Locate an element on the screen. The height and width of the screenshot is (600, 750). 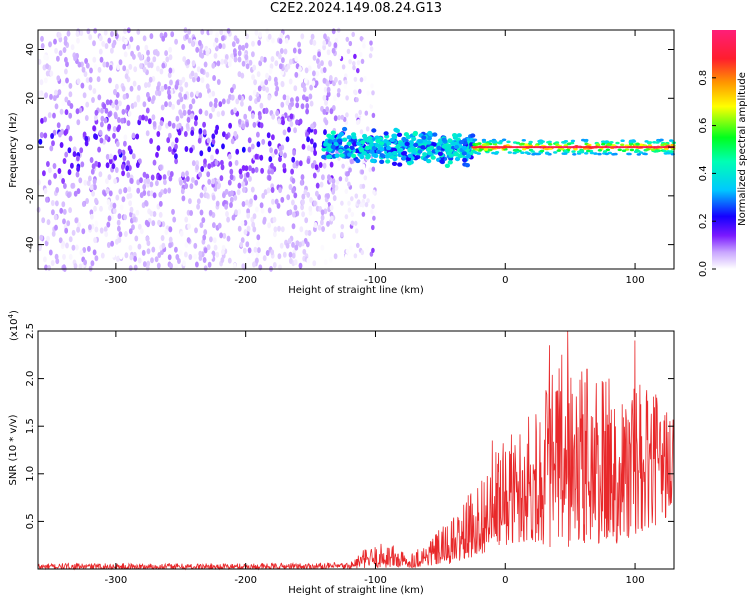
y-tick-label: -40 is located at coordinates (30, 244).